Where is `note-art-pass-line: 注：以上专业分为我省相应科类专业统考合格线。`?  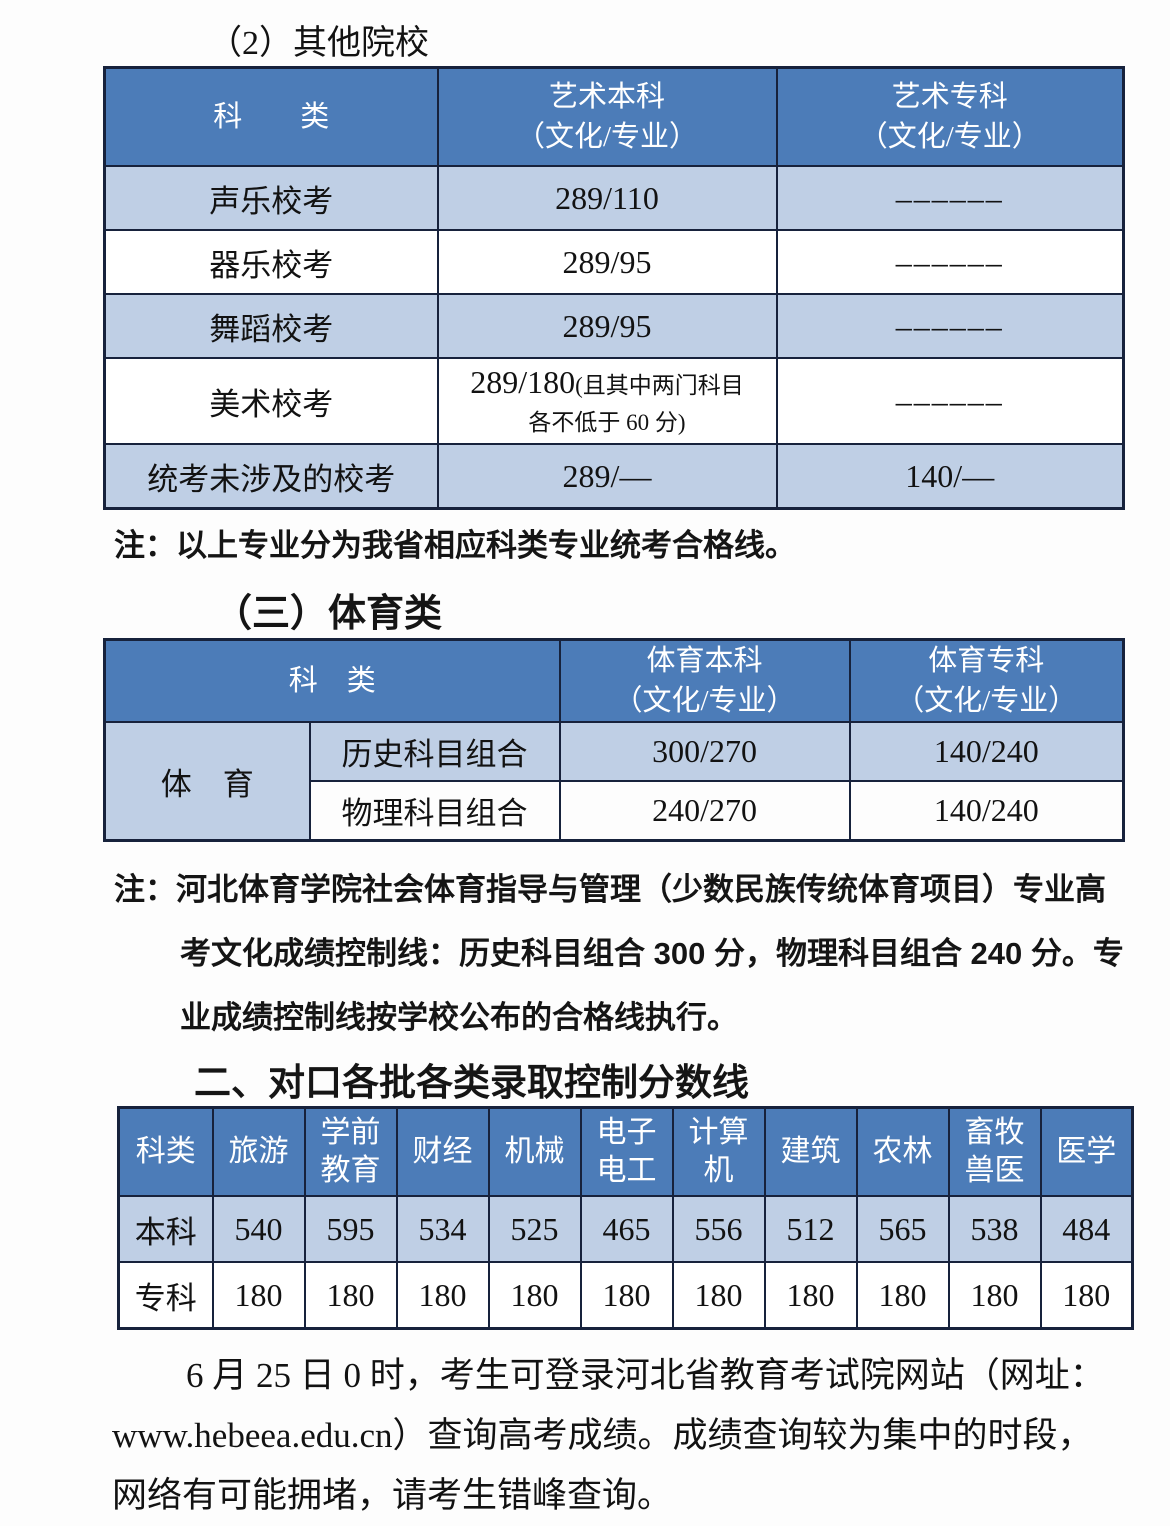
note-art-pass-line: 注：以上专业分为我省相应科类专业统考合格线。 is located at coordinates (455, 545).